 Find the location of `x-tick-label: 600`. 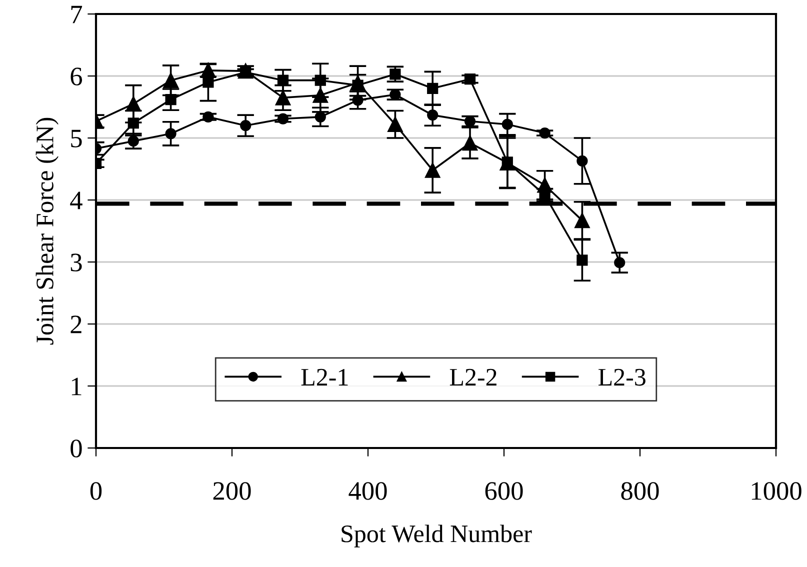

x-tick-label: 600 is located at coordinates (504, 491).